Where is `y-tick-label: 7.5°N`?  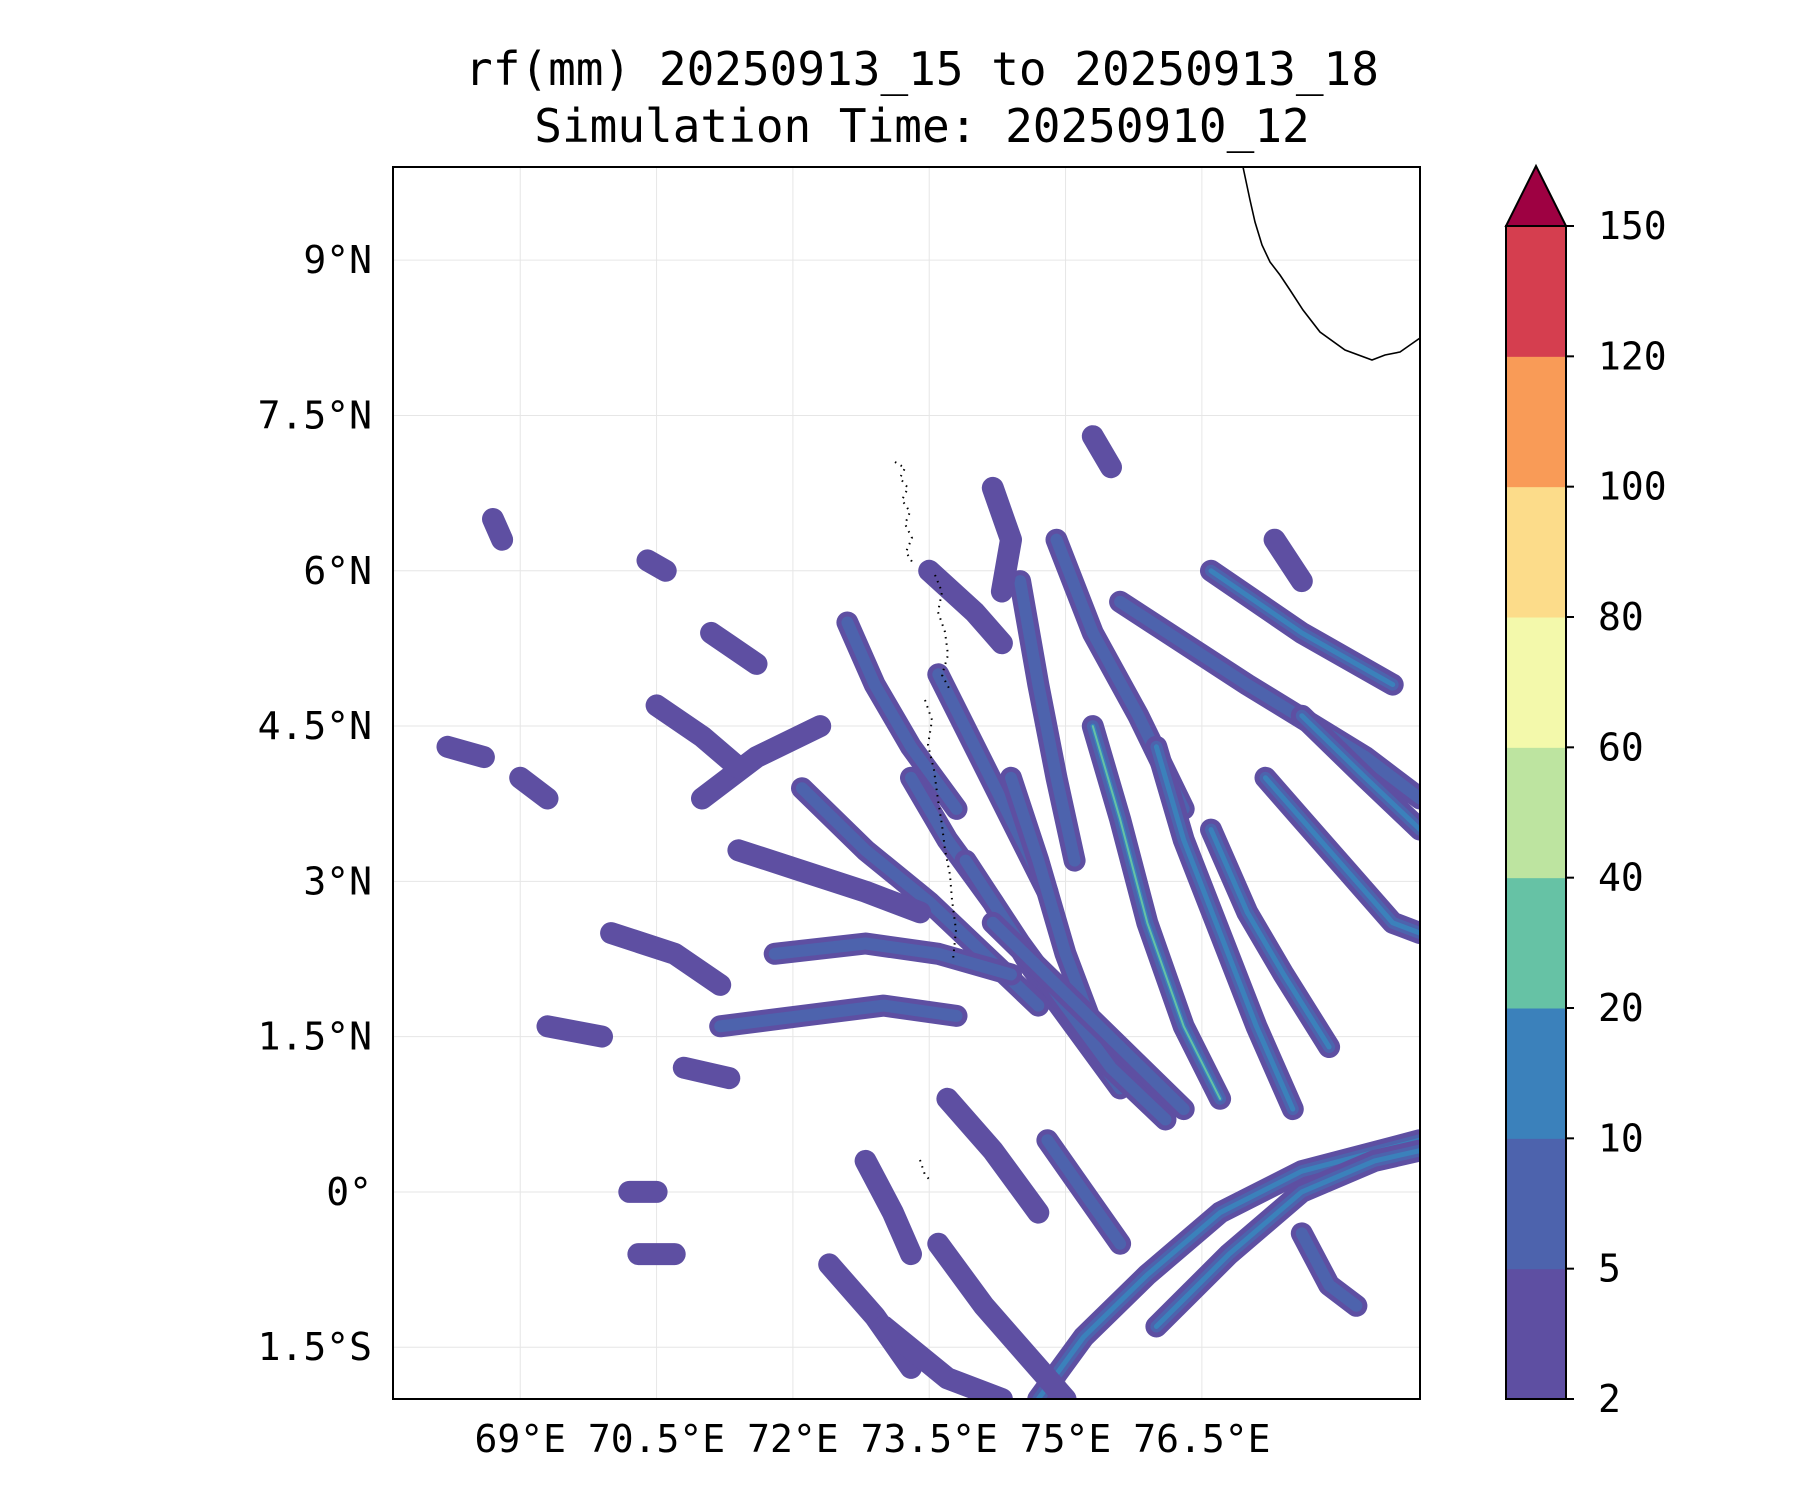 y-tick-label: 7.5°N is located at coordinates (315, 415).